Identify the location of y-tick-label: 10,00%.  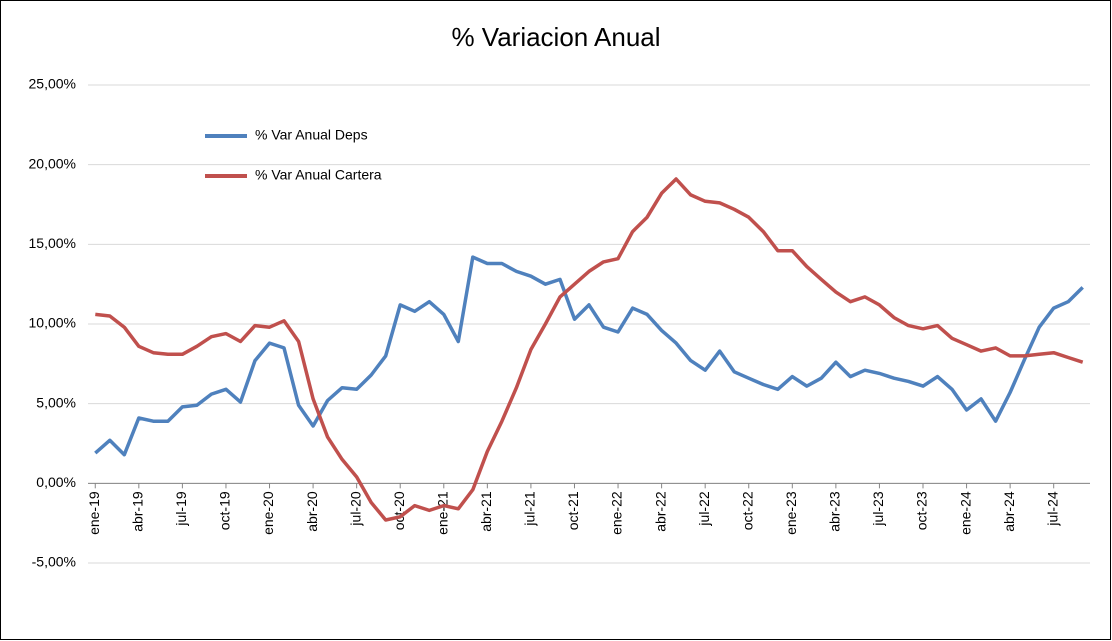
(52, 323).